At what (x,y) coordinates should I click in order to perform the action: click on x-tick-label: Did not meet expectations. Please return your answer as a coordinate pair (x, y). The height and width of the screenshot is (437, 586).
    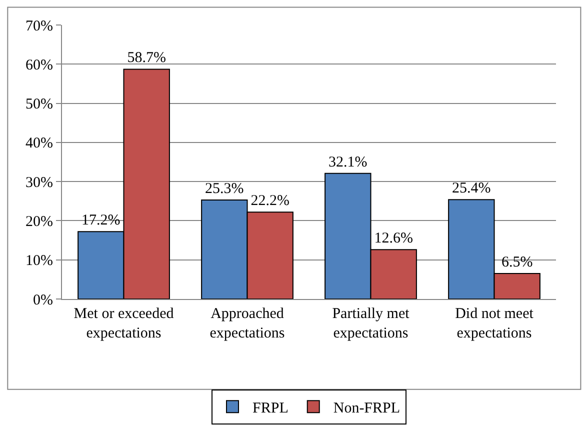
    Looking at the image, I should click on (494, 324).